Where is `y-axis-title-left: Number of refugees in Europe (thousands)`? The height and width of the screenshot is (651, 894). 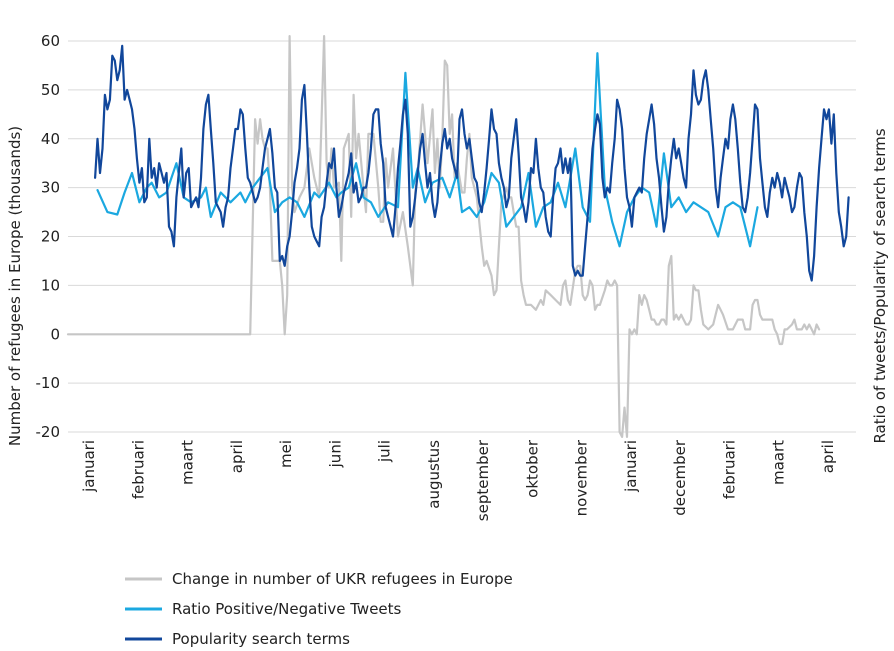 y-axis-title-left: Number of refugees in Europe (thousands) is located at coordinates (15, 286).